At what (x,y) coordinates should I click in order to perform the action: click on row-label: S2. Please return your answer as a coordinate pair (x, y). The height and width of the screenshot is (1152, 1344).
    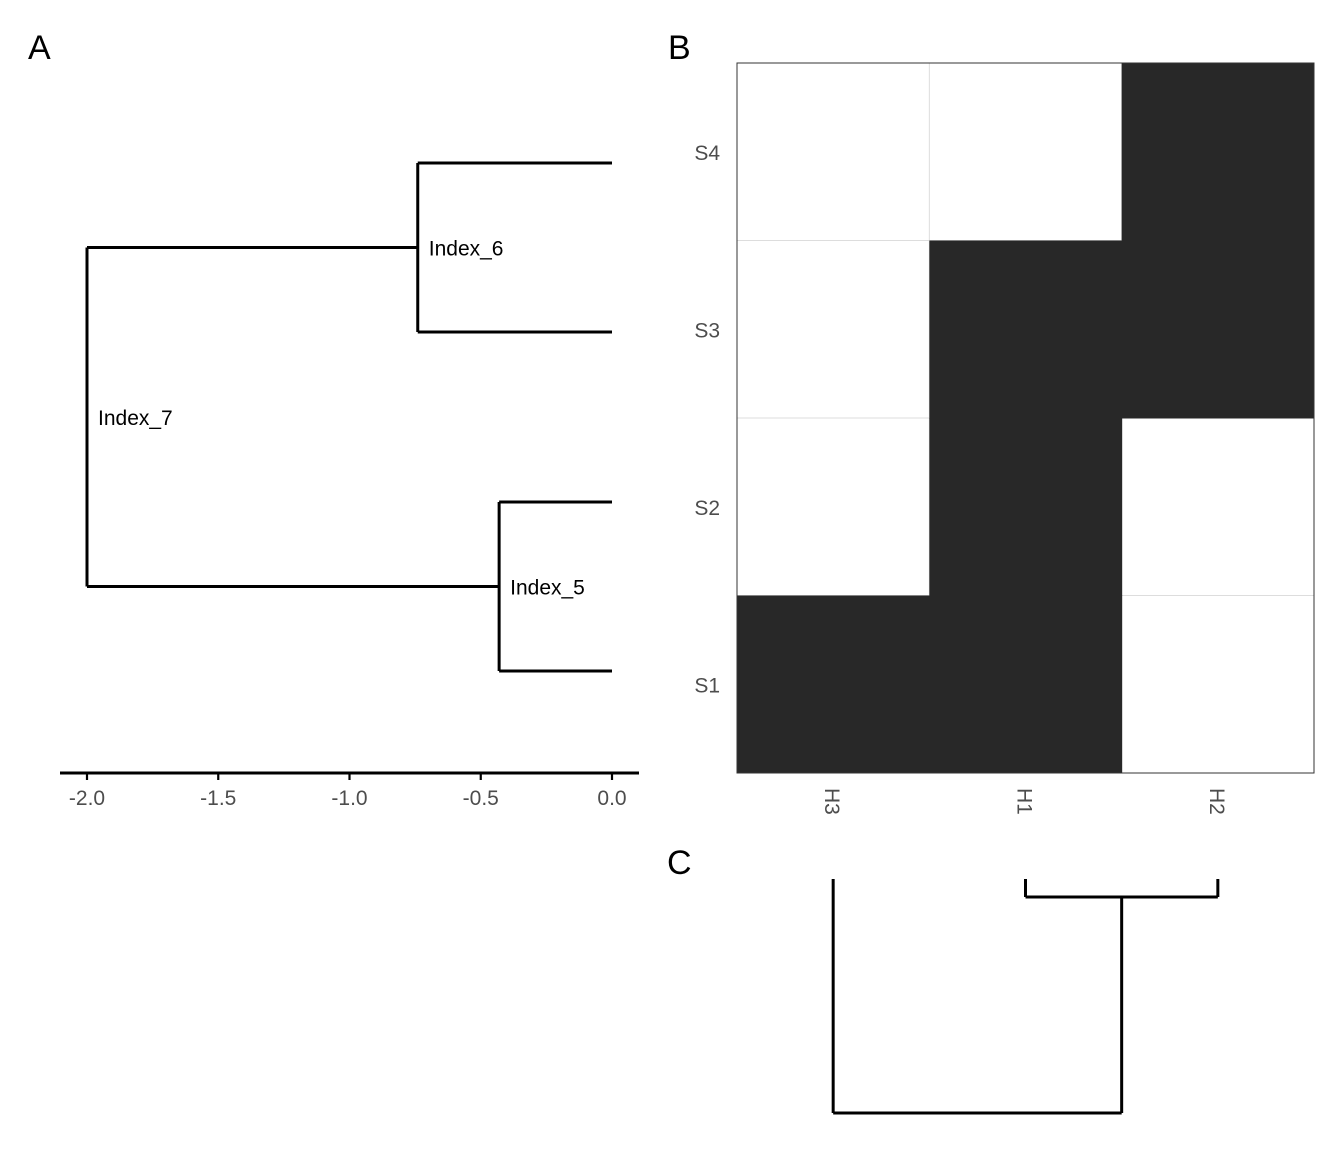
    Looking at the image, I should click on (707, 508).